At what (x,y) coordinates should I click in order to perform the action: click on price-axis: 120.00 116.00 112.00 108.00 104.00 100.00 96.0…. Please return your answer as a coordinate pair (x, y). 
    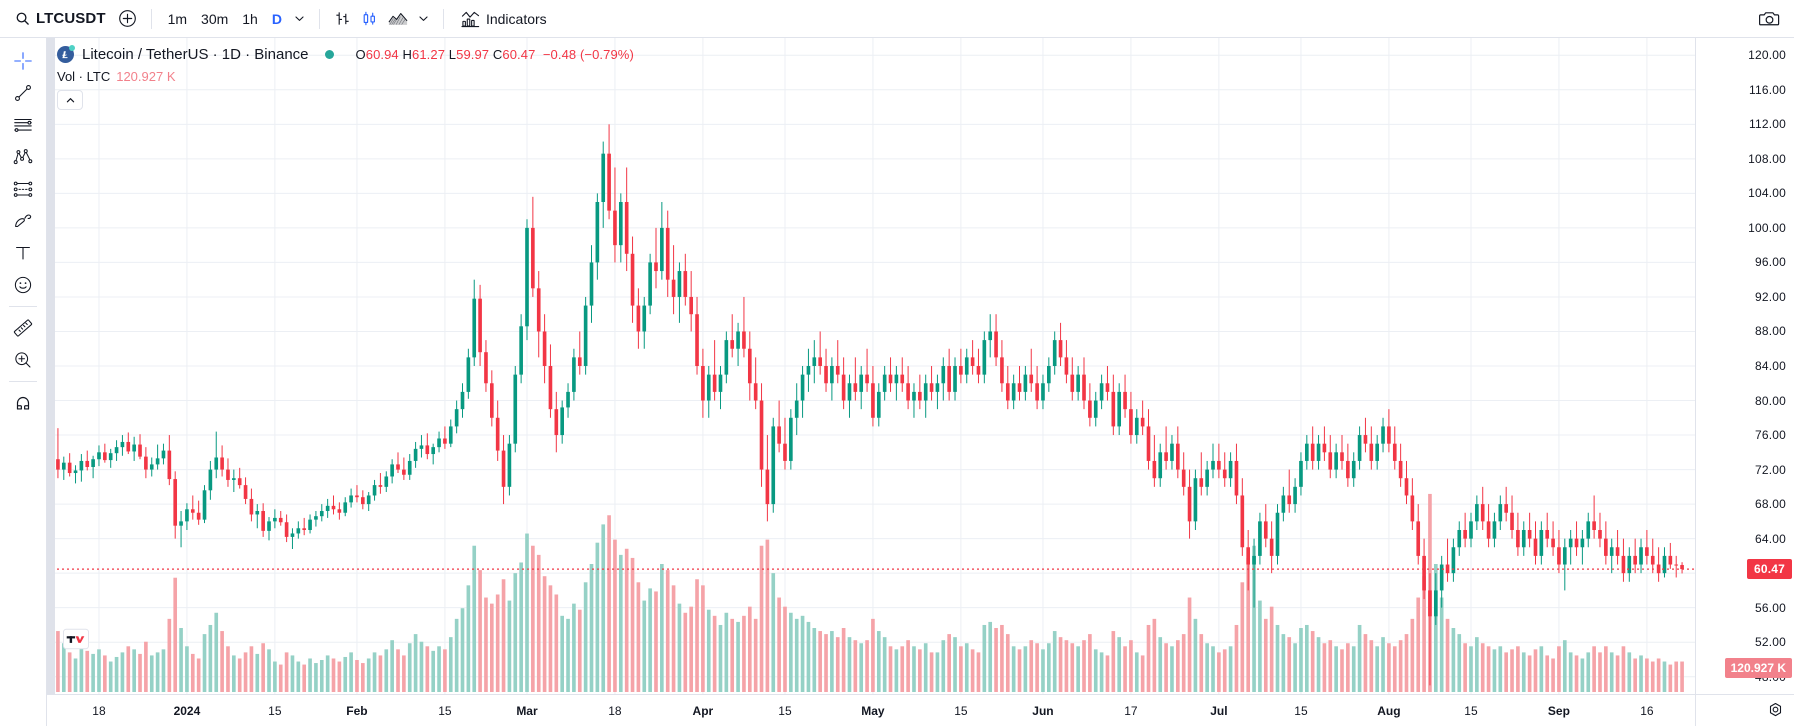
    Looking at the image, I should click on (1744, 366).